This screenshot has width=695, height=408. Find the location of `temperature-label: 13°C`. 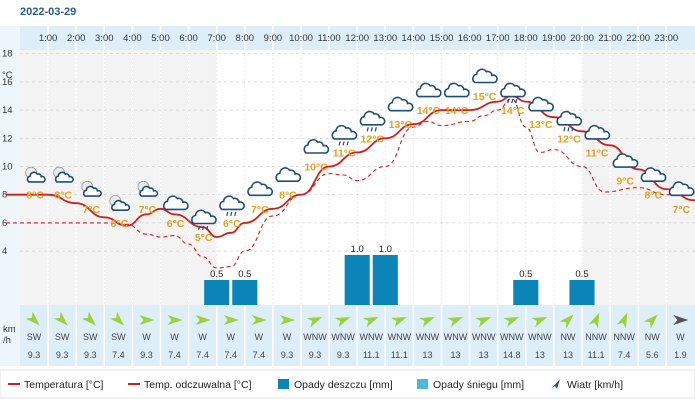

temperature-label: 13°C is located at coordinates (541, 125).